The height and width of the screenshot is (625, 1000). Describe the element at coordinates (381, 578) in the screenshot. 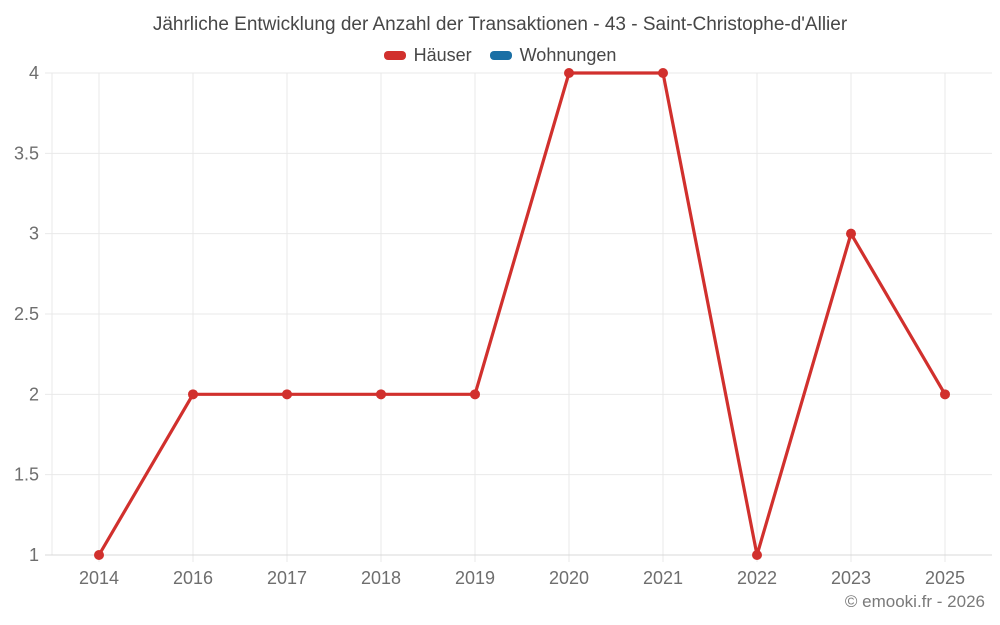

I see `x-axis-tick-label: 2018` at that location.